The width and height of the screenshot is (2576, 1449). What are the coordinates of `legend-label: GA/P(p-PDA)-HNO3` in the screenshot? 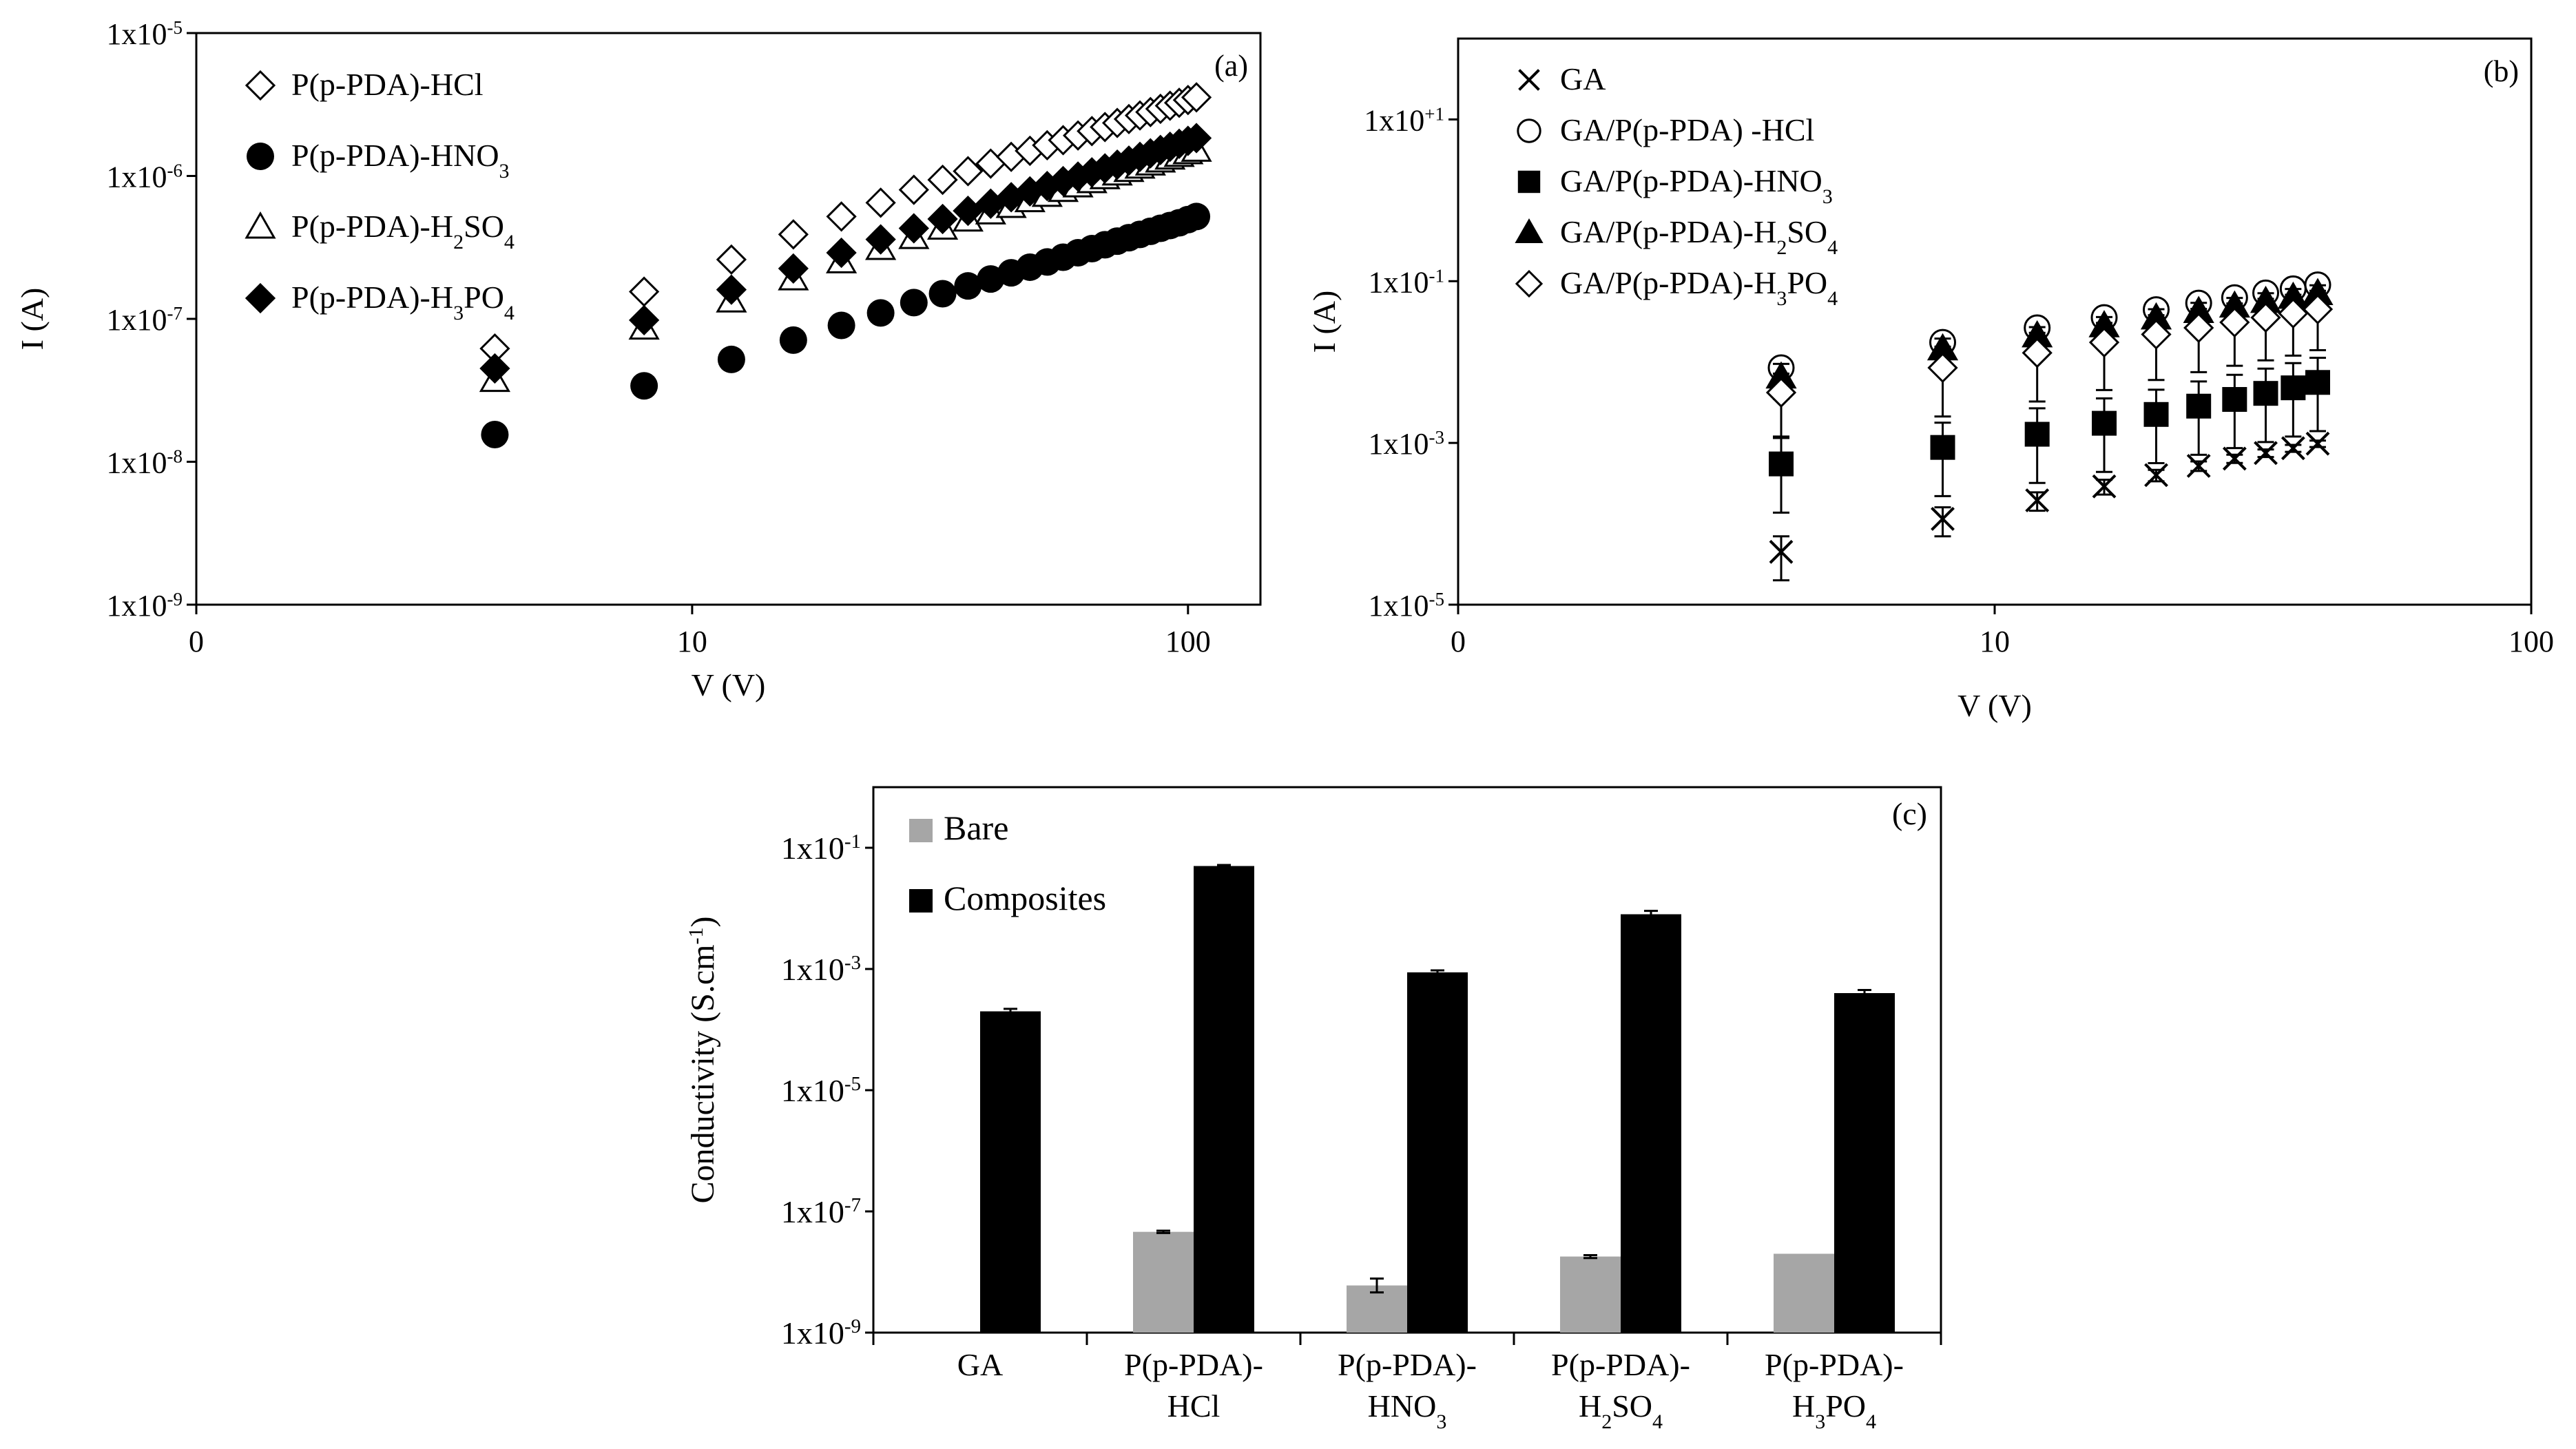 It's located at (1696, 185).